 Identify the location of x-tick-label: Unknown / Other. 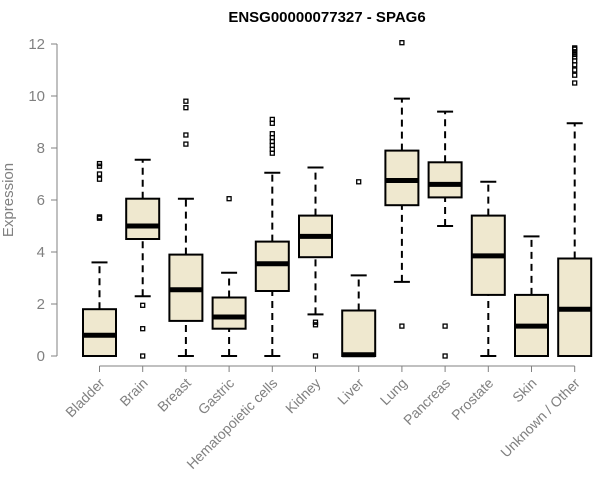
(540, 418).